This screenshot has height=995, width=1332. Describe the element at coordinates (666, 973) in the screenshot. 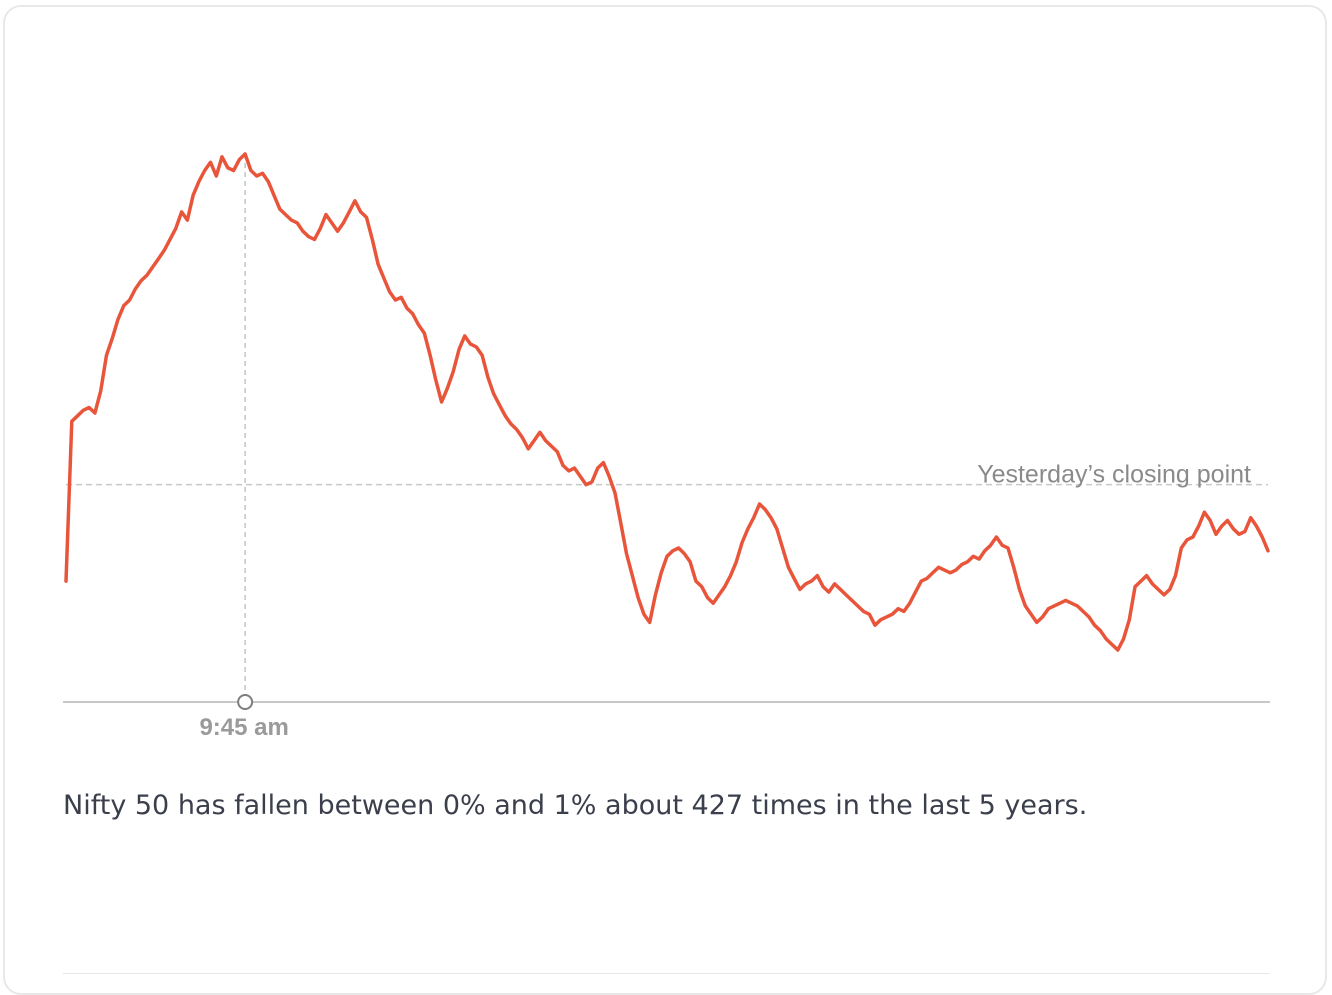

I see `divider` at that location.